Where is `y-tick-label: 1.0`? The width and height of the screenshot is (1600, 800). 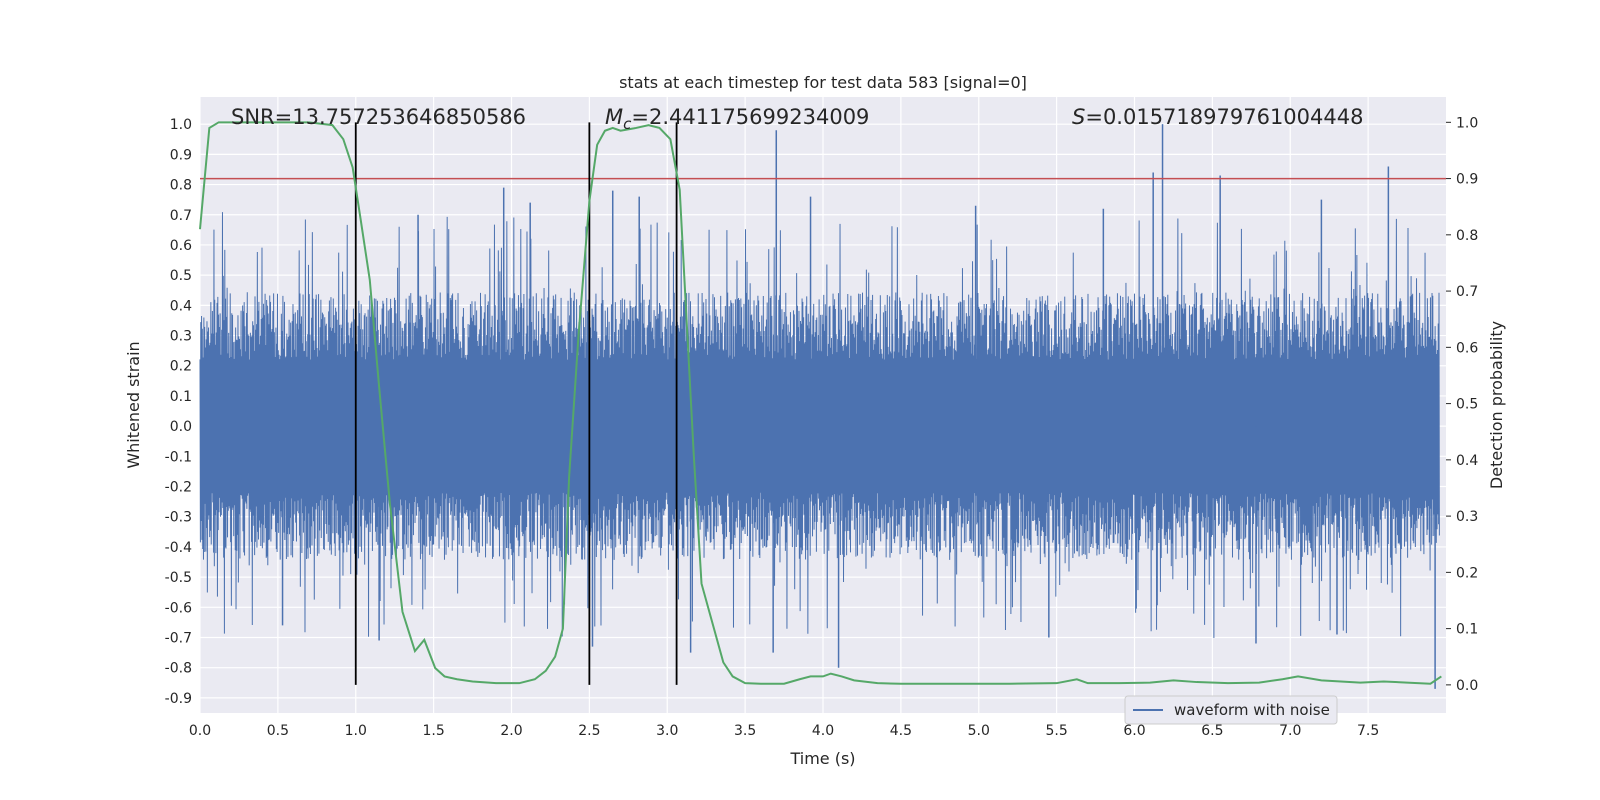
y-tick-label: 1.0 is located at coordinates (181, 125).